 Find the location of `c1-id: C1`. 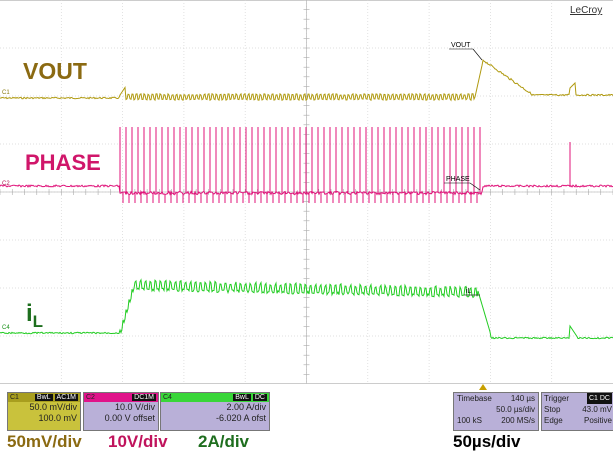

c1-id: C1 is located at coordinates (14, 397).